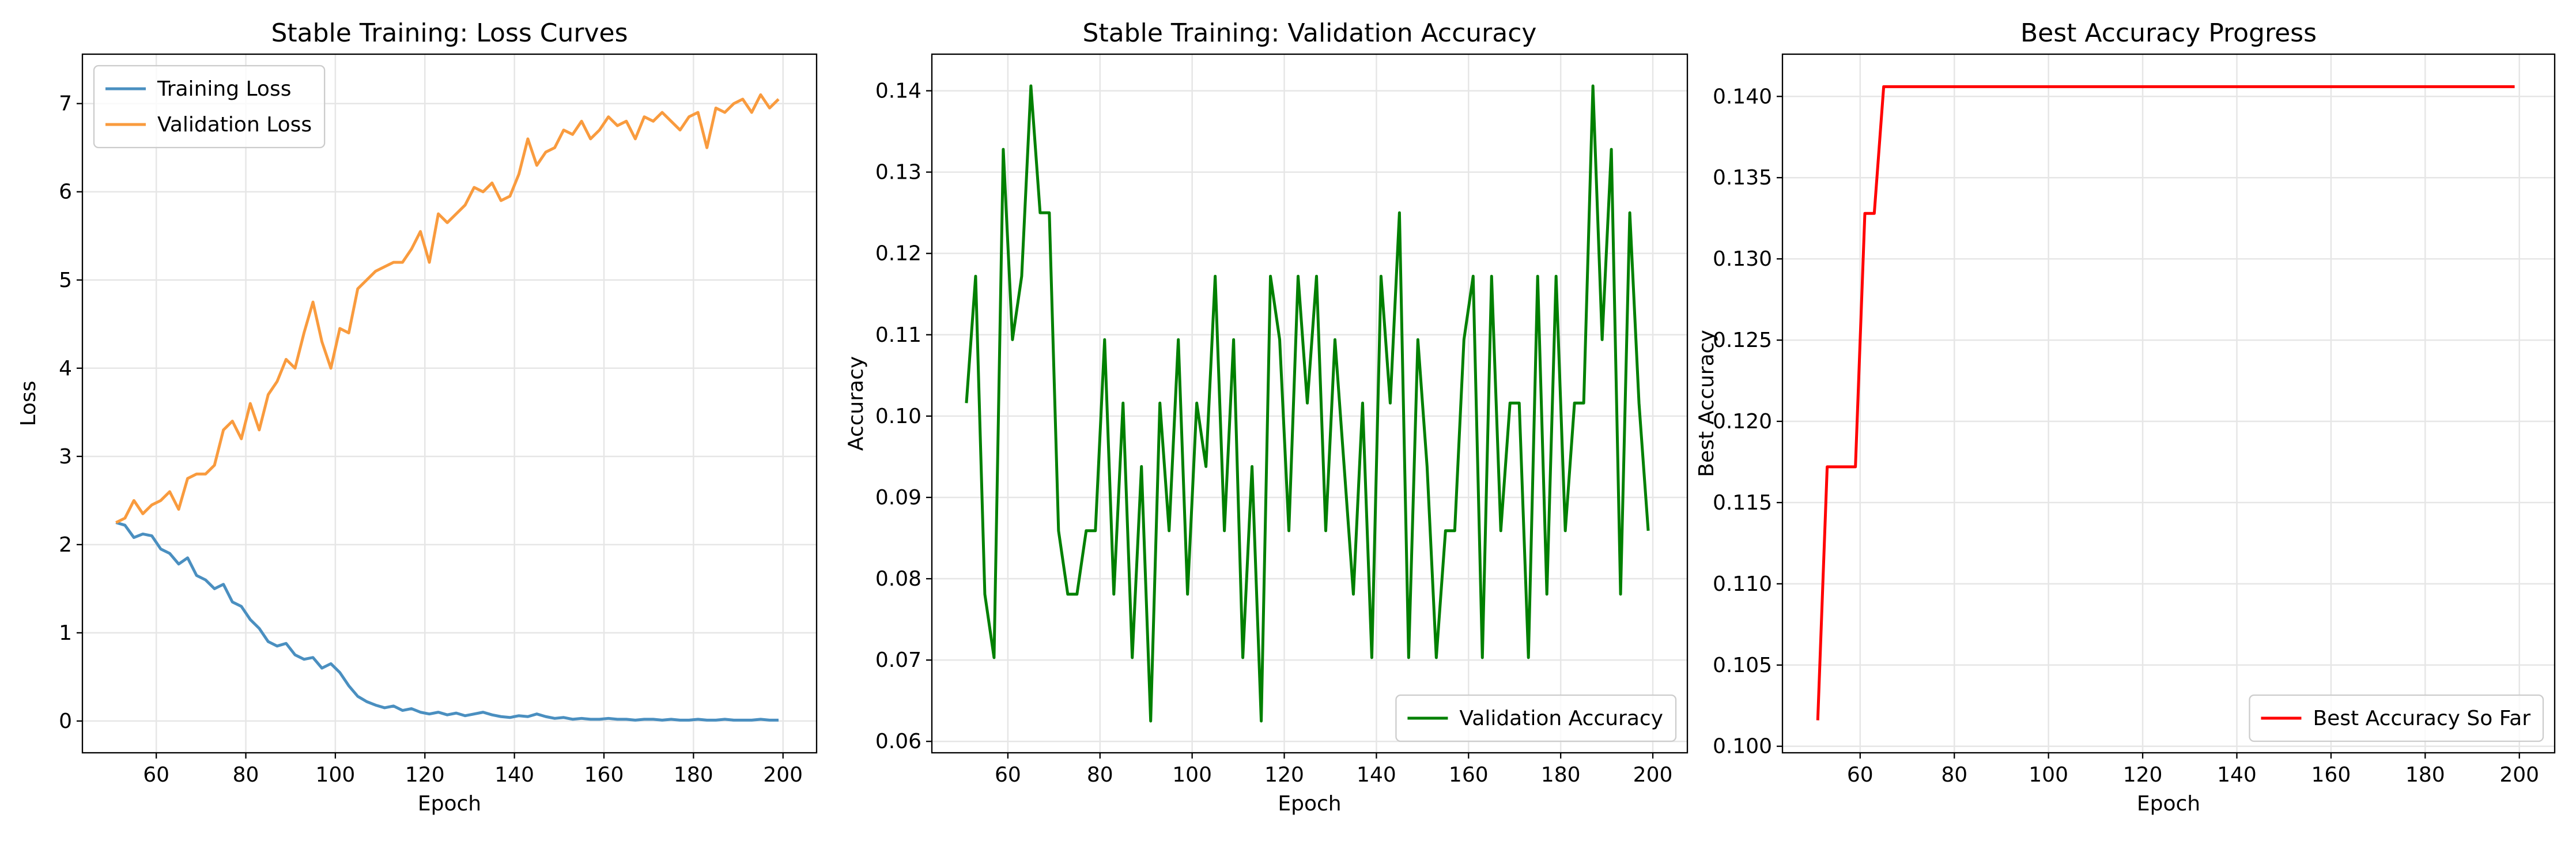  I want to click on y-tick-label: 0.10, so click(898, 416).